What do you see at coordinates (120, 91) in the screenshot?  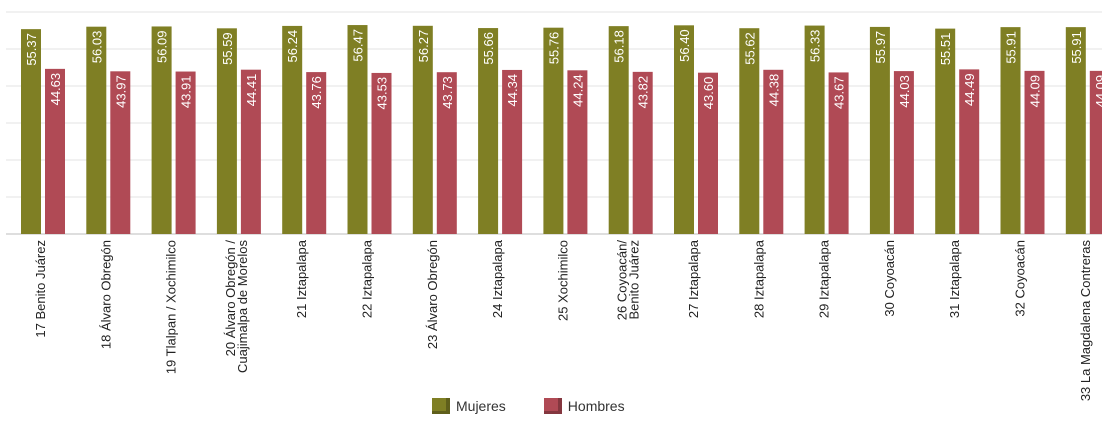 I see `bar-value-label: 43.97` at bounding box center [120, 91].